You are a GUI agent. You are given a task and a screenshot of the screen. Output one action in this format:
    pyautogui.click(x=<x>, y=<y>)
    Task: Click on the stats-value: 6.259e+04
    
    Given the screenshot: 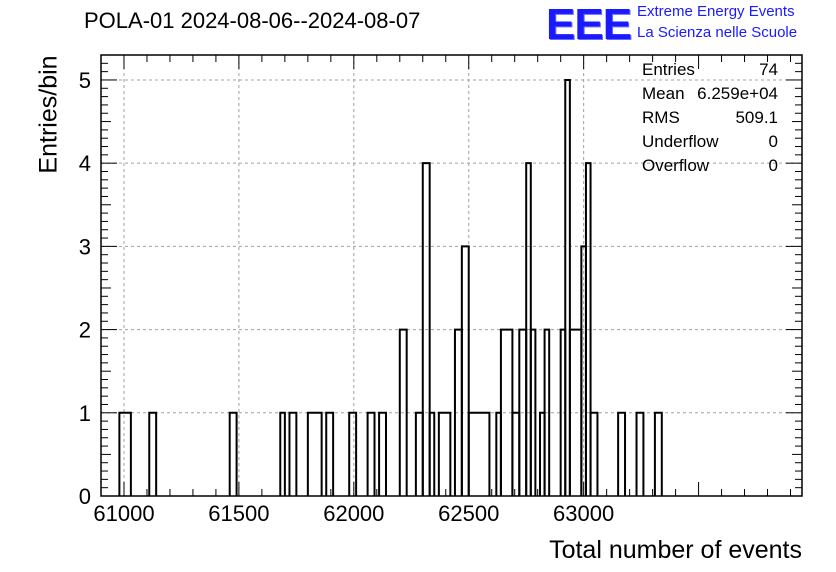 What is the action you would take?
    pyautogui.click(x=737, y=93)
    